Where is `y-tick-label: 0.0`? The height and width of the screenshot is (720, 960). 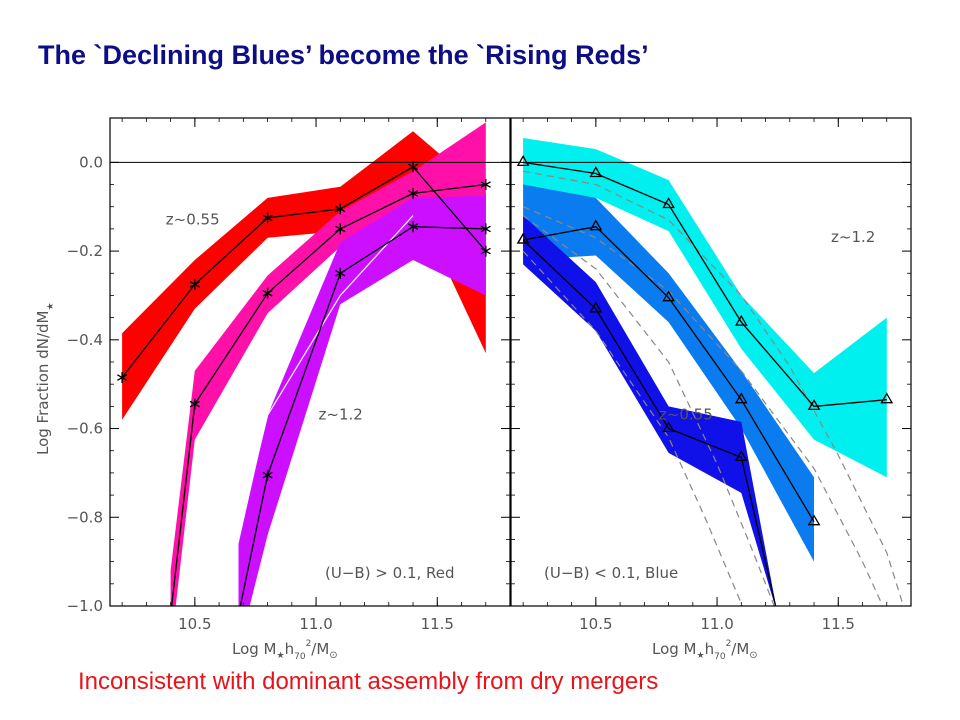
y-tick-label: 0.0 is located at coordinates (91, 162).